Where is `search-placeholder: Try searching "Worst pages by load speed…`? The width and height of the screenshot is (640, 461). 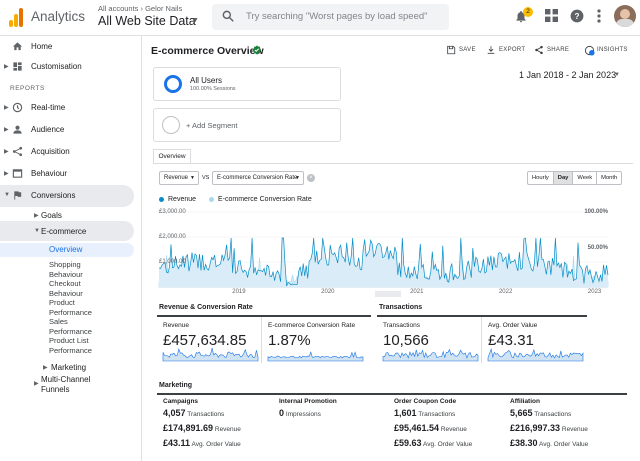 search-placeholder: Try searching "Worst pages by load speed… is located at coordinates (337, 16).